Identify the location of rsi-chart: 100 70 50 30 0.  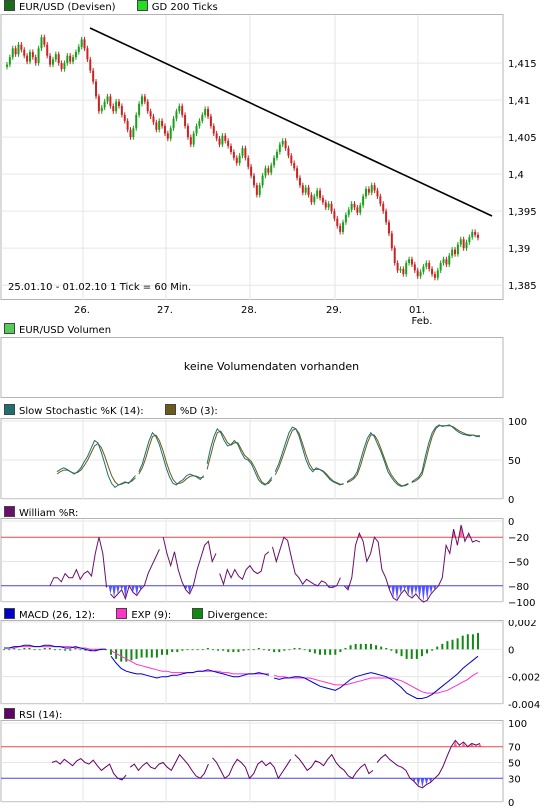
(272, 765).